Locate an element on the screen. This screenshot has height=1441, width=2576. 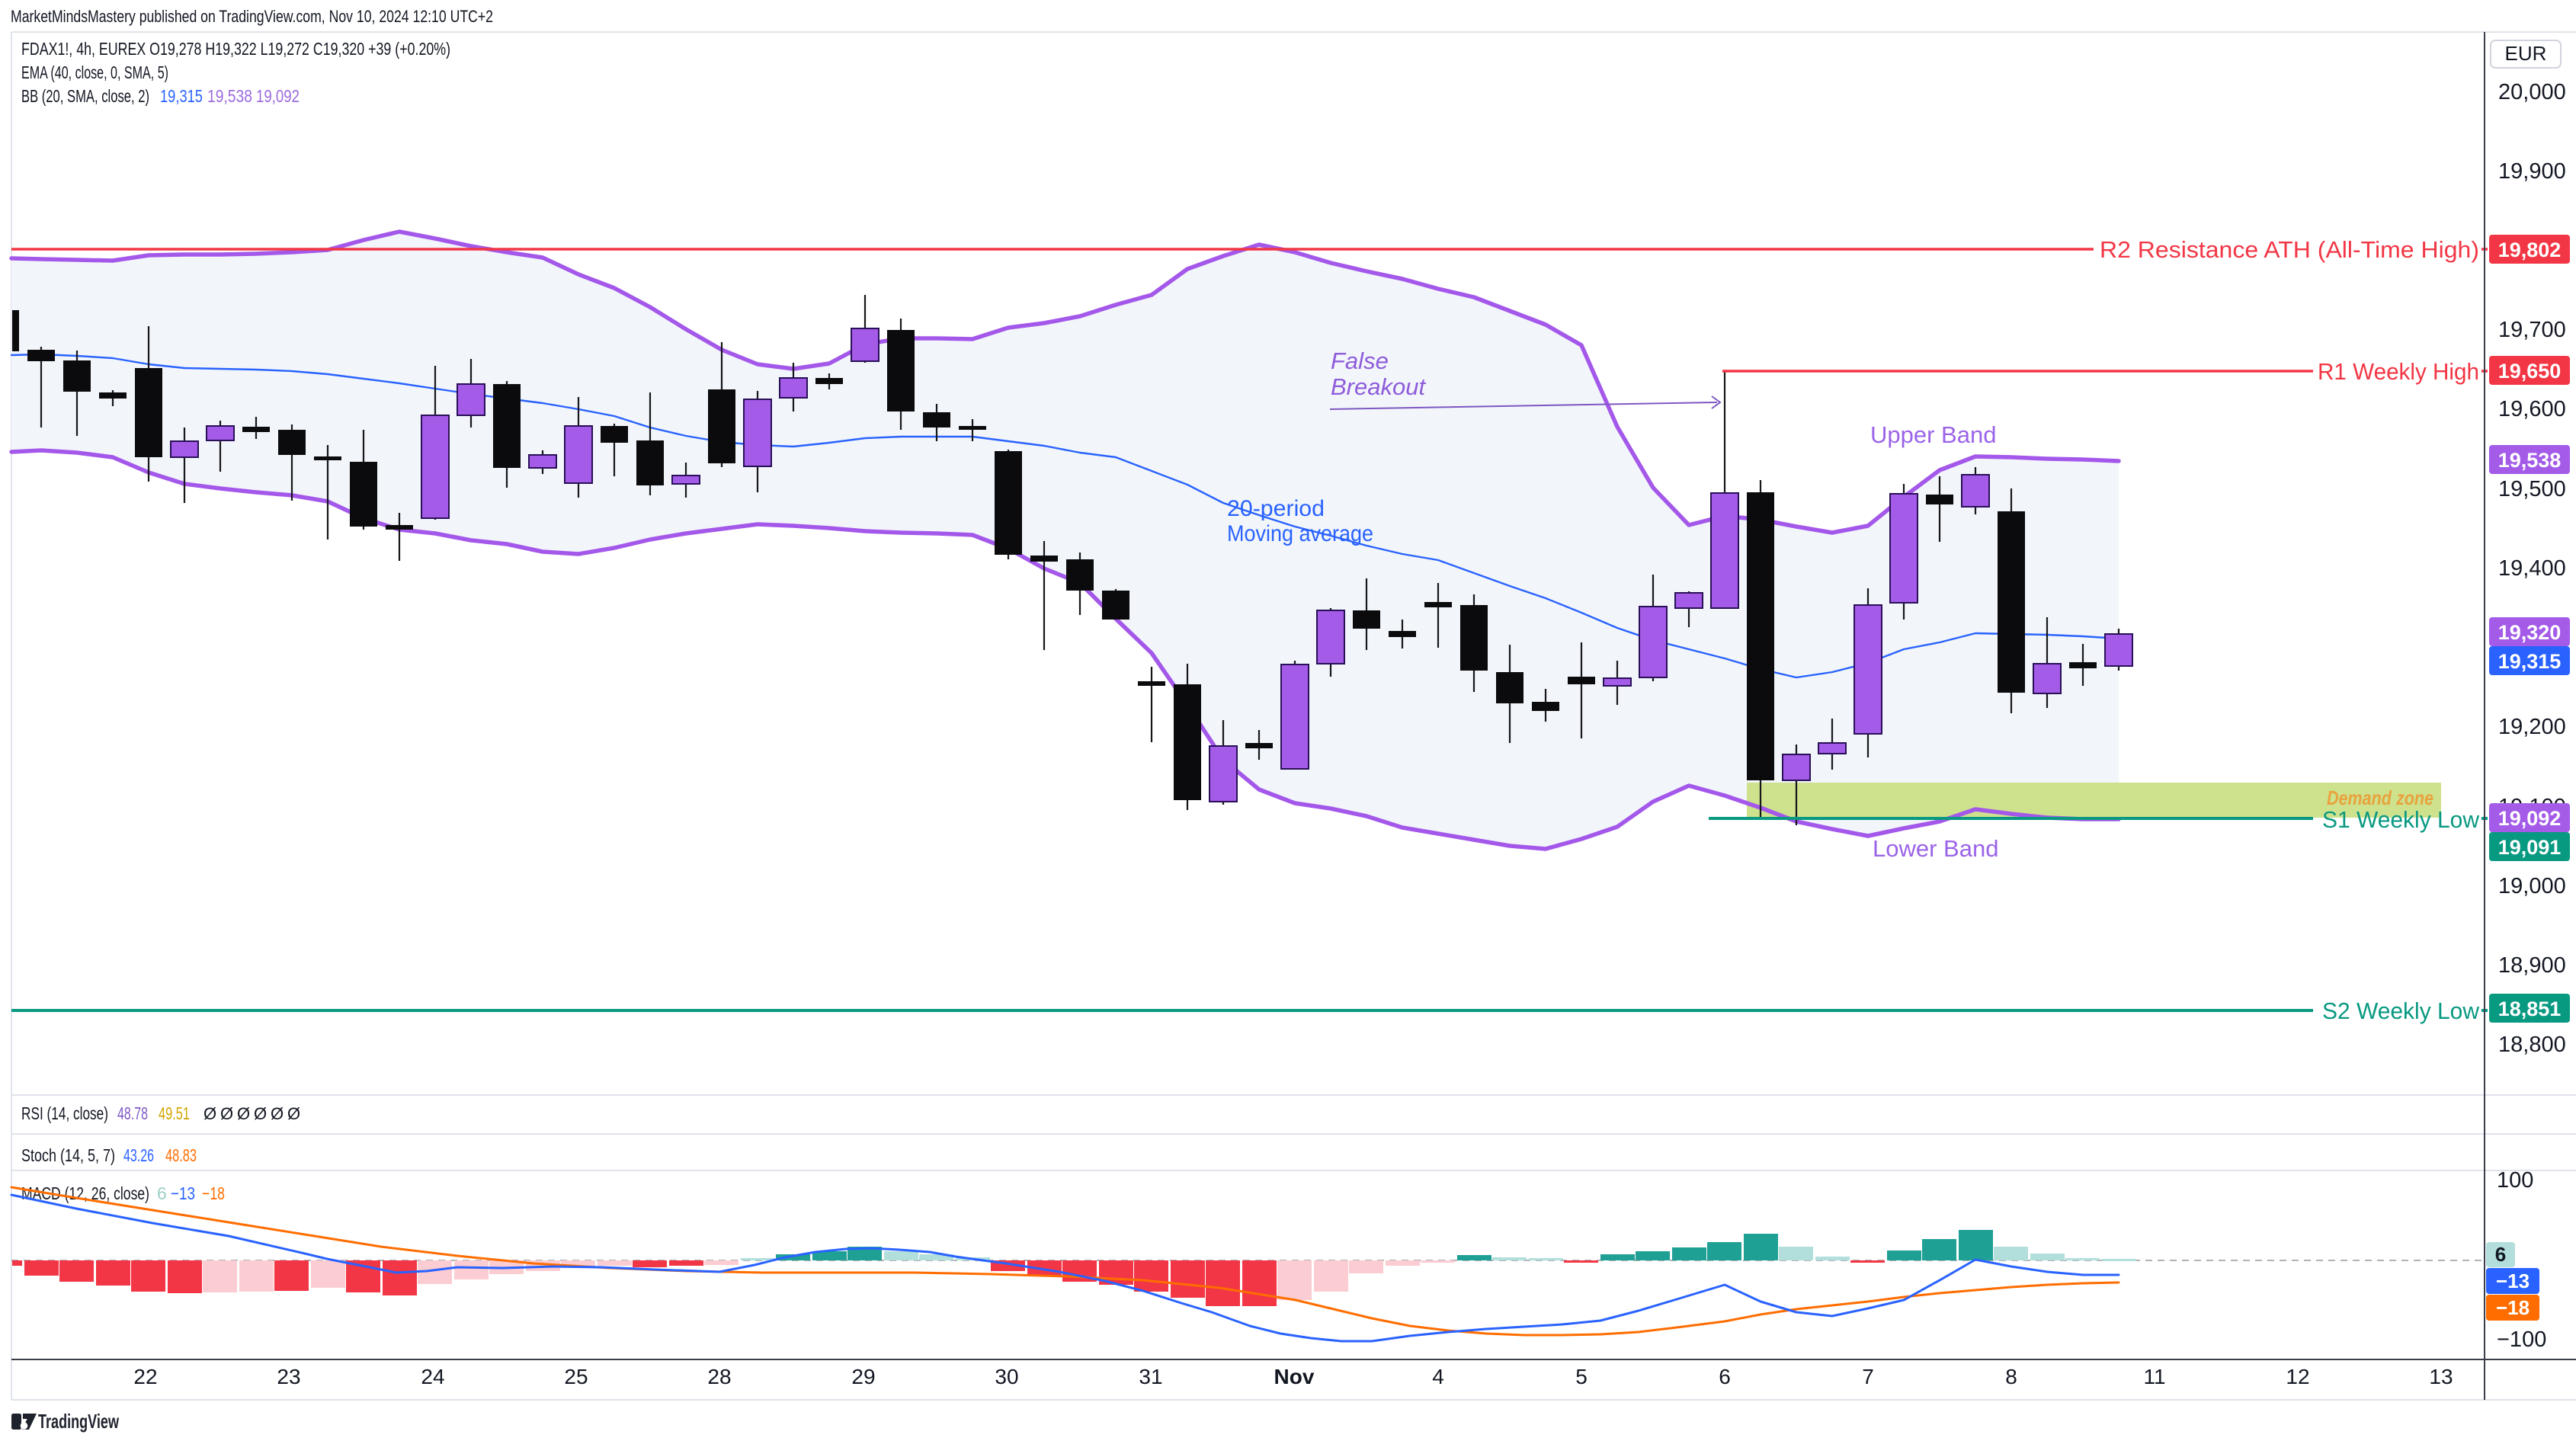
svg-text: S1 Weekly Low is located at coordinates (2401, 820).